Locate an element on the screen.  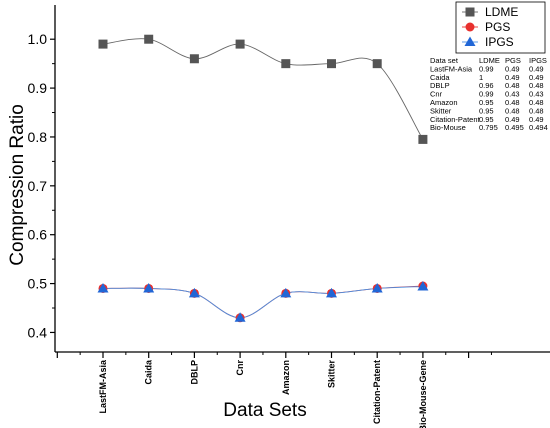
x-tick-label: Cnr is located at coordinates (240, 368).